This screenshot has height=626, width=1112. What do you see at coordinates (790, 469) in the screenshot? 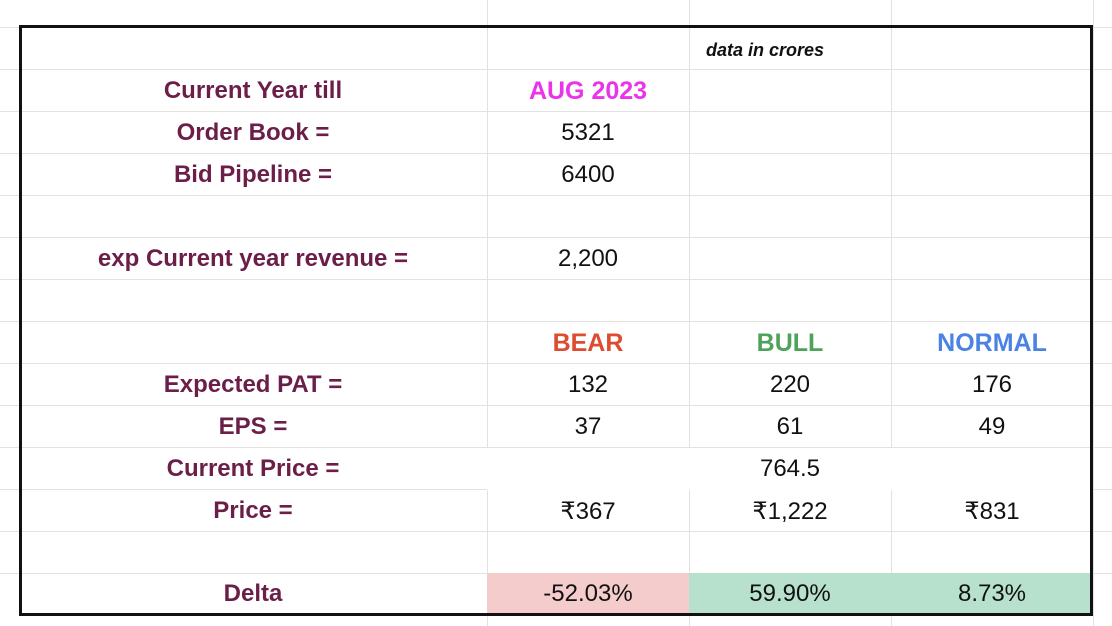
I see `current-price-value: 764.5` at bounding box center [790, 469].